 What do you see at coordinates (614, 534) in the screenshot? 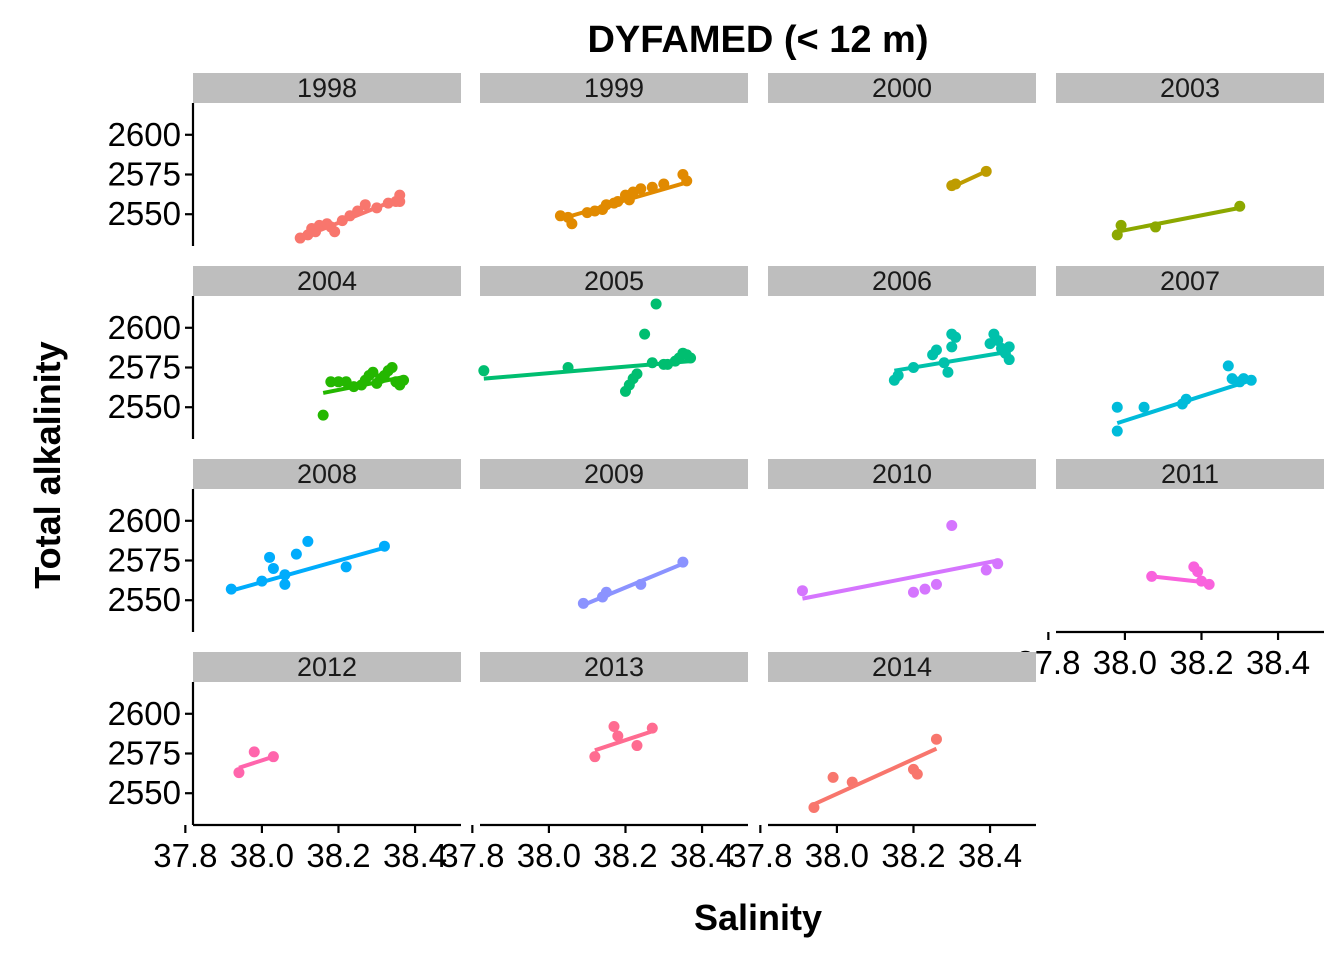
I see `panel-2009: 2009` at bounding box center [614, 534].